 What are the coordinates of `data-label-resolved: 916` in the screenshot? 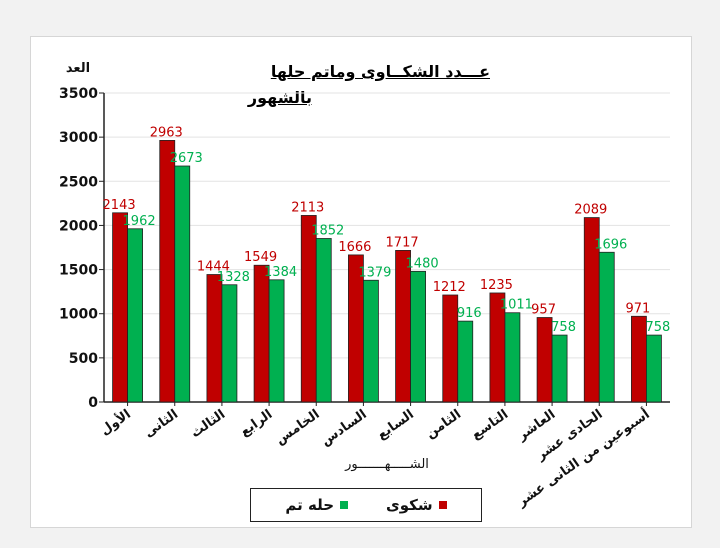 It's located at (469, 313).